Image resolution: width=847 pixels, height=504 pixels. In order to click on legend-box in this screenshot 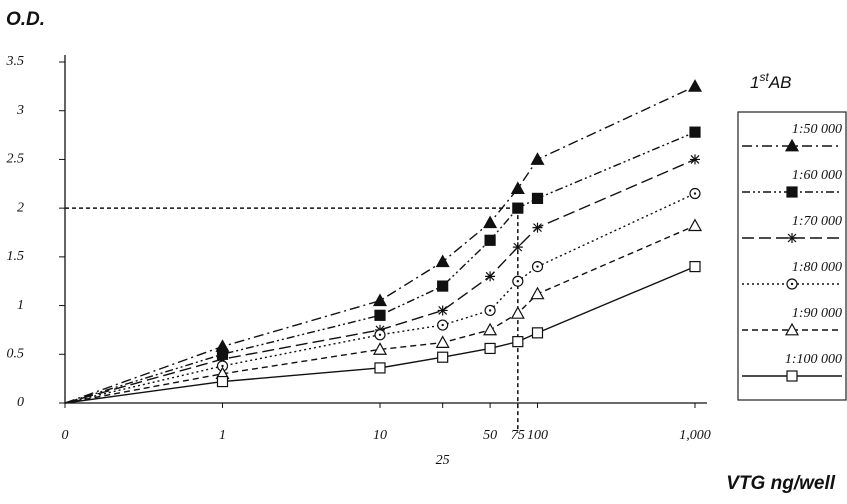, I will do `click(792, 256)`.